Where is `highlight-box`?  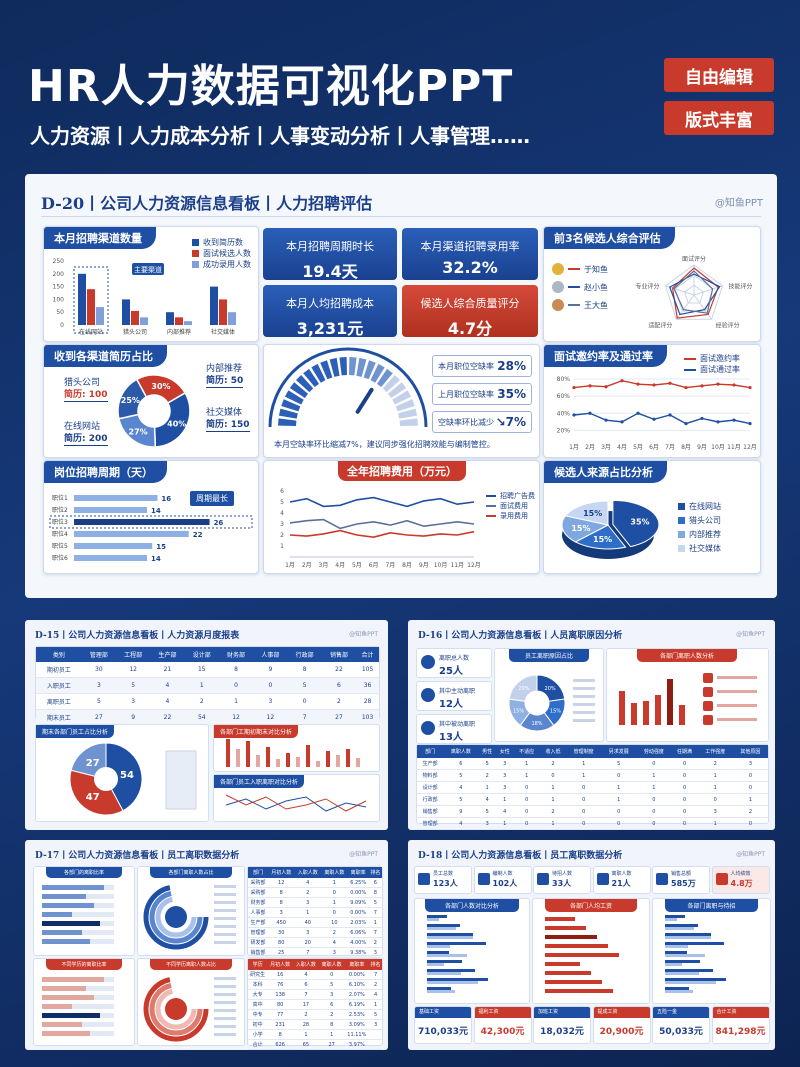
highlight-box is located at coordinates (151, 522).